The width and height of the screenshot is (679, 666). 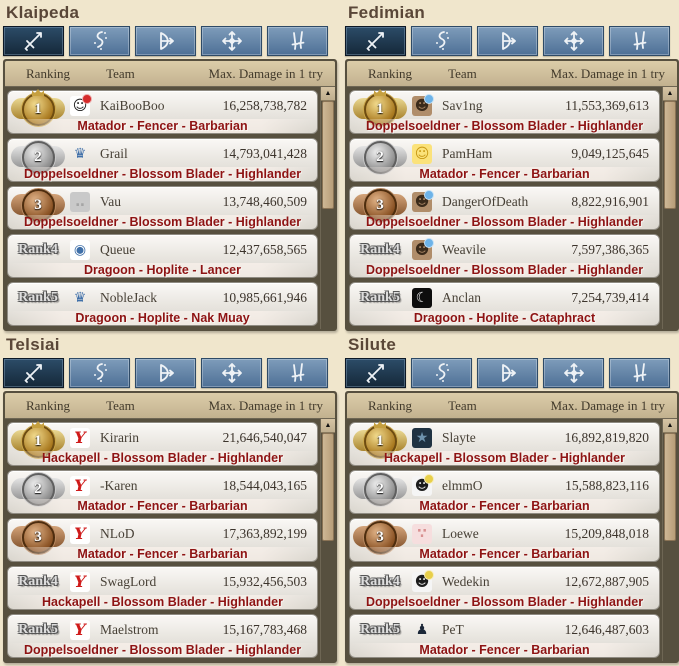 What do you see at coordinates (504, 458) in the screenshot?
I see `class-build: Hackapell - Blossom Blader - Highlander` at bounding box center [504, 458].